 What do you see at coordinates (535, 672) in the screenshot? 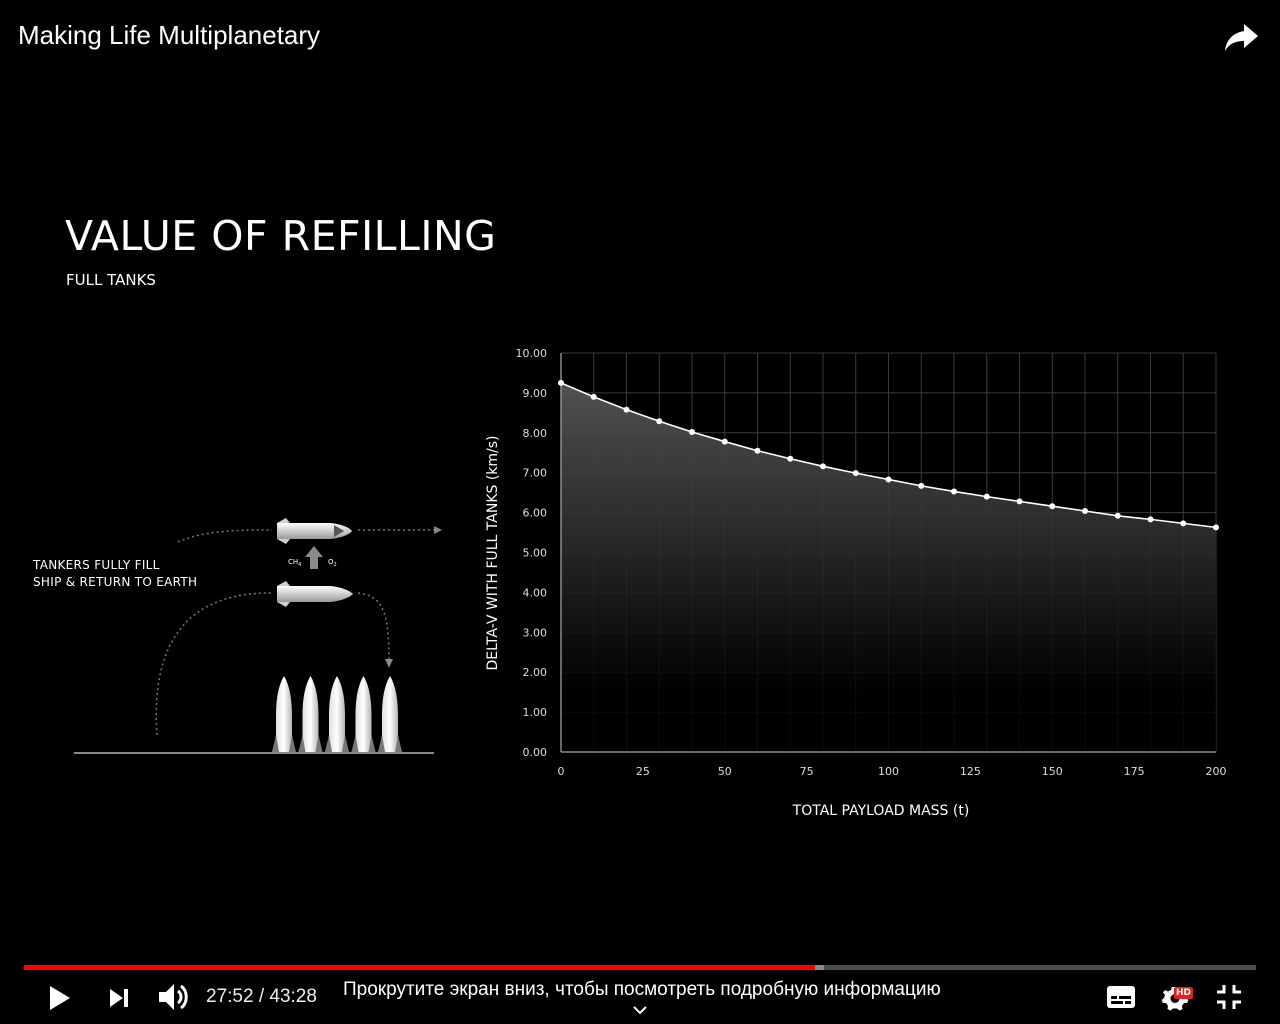
I see `y-tick-label: 2.00` at bounding box center [535, 672].